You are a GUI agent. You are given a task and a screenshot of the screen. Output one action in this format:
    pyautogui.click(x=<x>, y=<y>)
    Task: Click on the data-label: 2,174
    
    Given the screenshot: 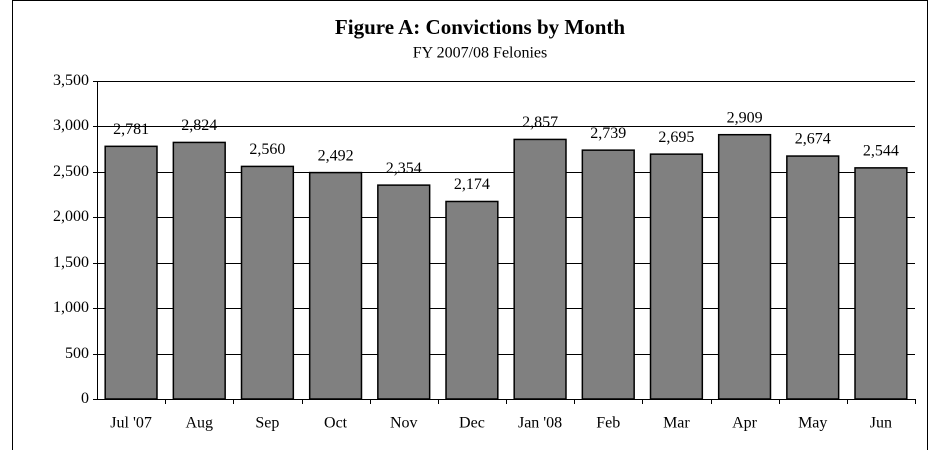 What is the action you would take?
    pyautogui.click(x=472, y=184)
    